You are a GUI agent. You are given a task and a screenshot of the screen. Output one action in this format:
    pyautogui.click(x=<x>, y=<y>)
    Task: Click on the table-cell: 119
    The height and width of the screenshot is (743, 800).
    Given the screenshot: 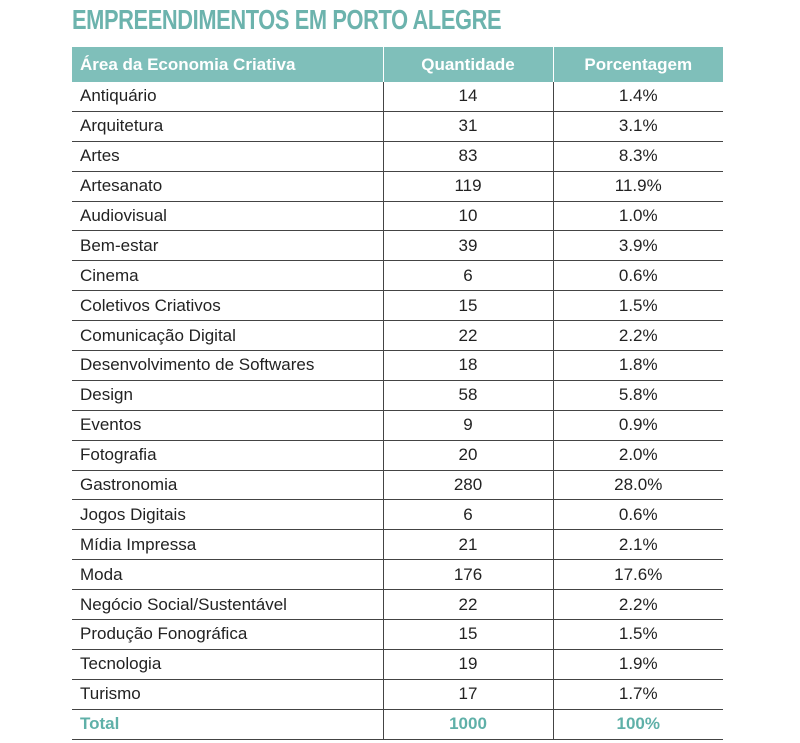 What is the action you would take?
    pyautogui.click(x=467, y=186)
    